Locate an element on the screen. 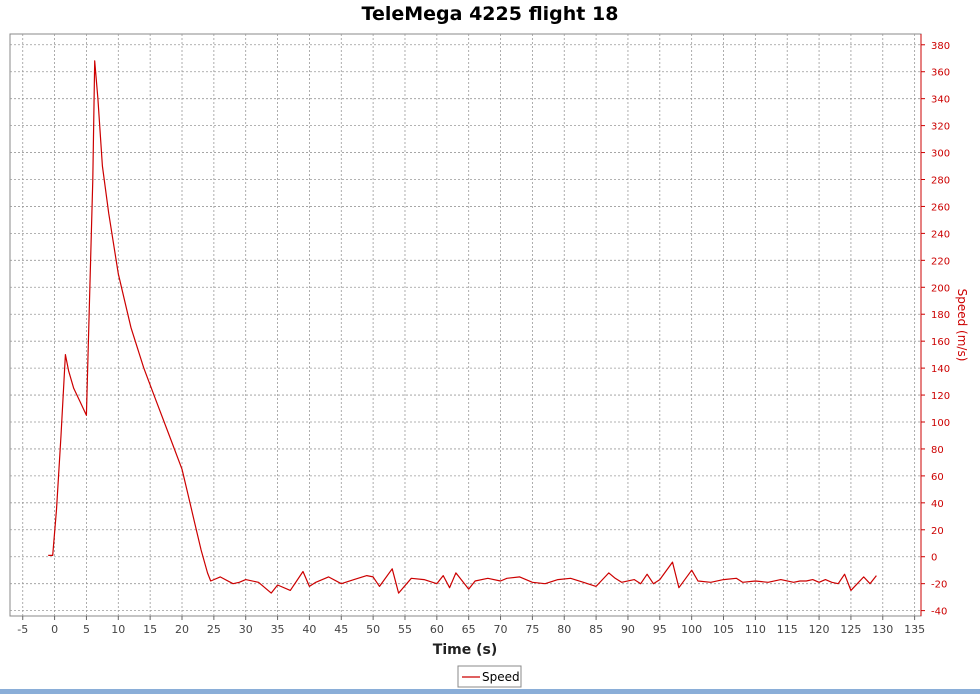 This screenshot has width=980, height=694. y-tick-label: -20 is located at coordinates (939, 585).